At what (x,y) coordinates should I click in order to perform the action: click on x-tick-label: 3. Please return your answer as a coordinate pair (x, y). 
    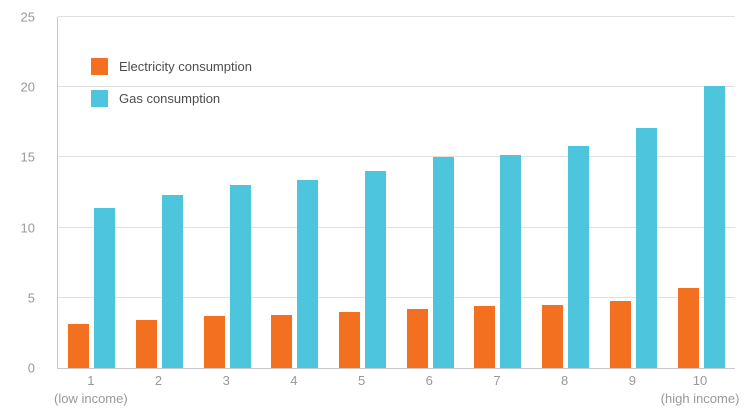
    Looking at the image, I should click on (226, 380).